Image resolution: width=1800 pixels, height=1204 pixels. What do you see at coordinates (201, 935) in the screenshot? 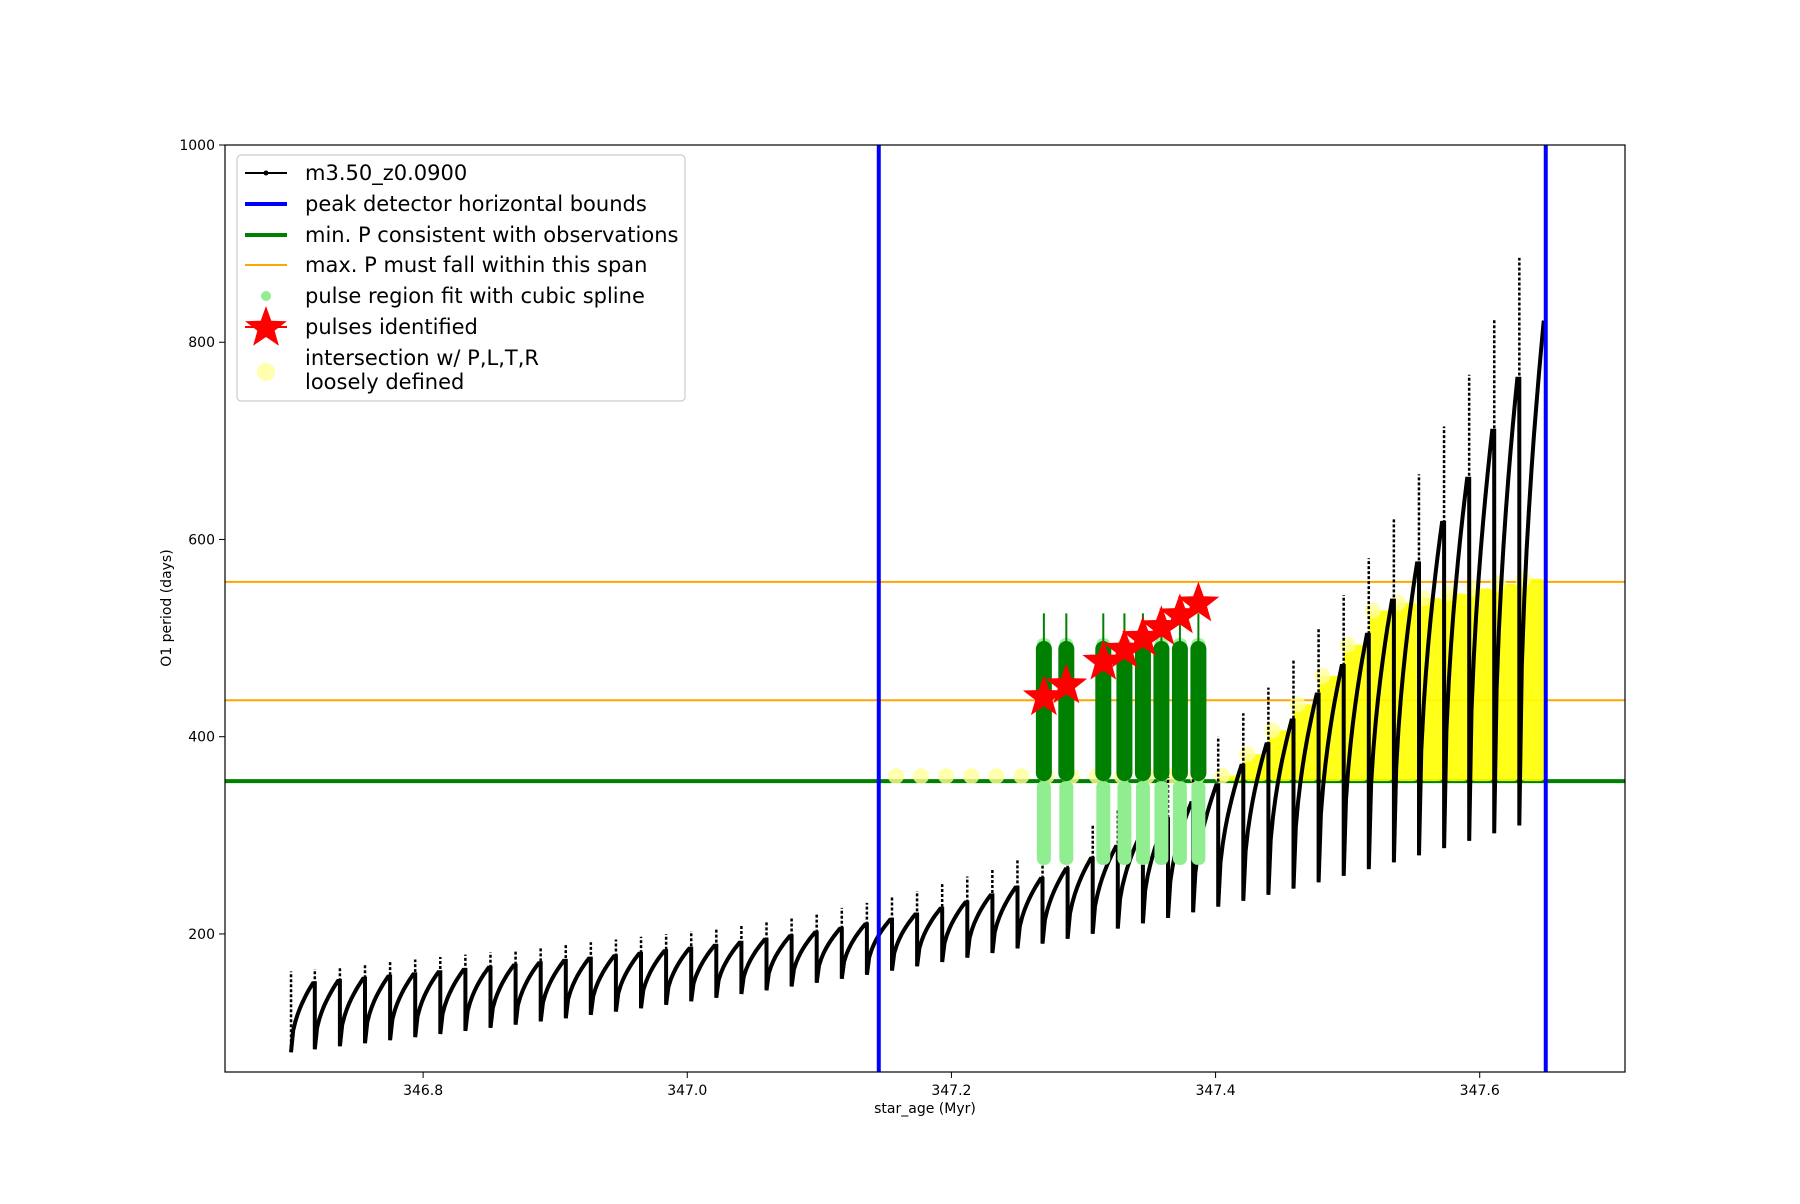
I see `y-tick-label: 200` at bounding box center [201, 935].